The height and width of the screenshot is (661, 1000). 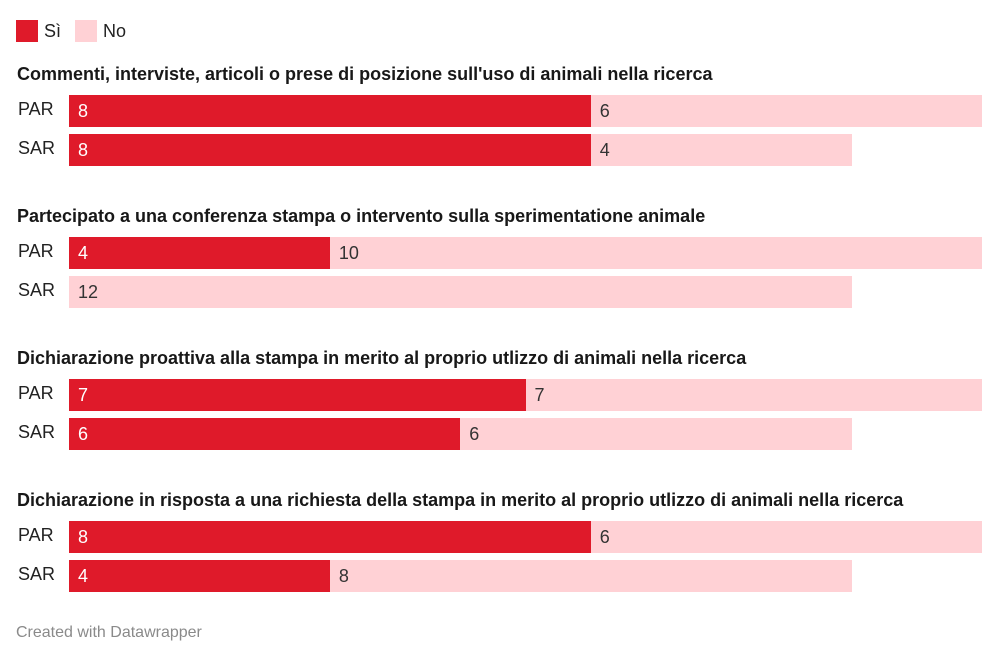 What do you see at coordinates (53, 30) in the screenshot?
I see `legend-label-si: Sì` at bounding box center [53, 30].